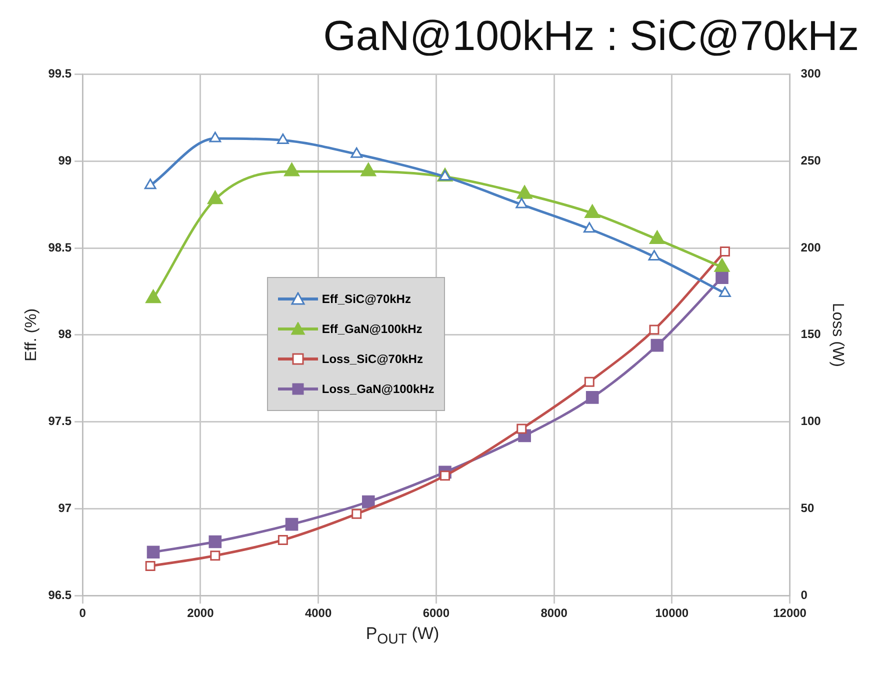 The image size is (879, 675). What do you see at coordinates (436, 613) in the screenshot?
I see `x-tick-label: 6000` at bounding box center [436, 613].